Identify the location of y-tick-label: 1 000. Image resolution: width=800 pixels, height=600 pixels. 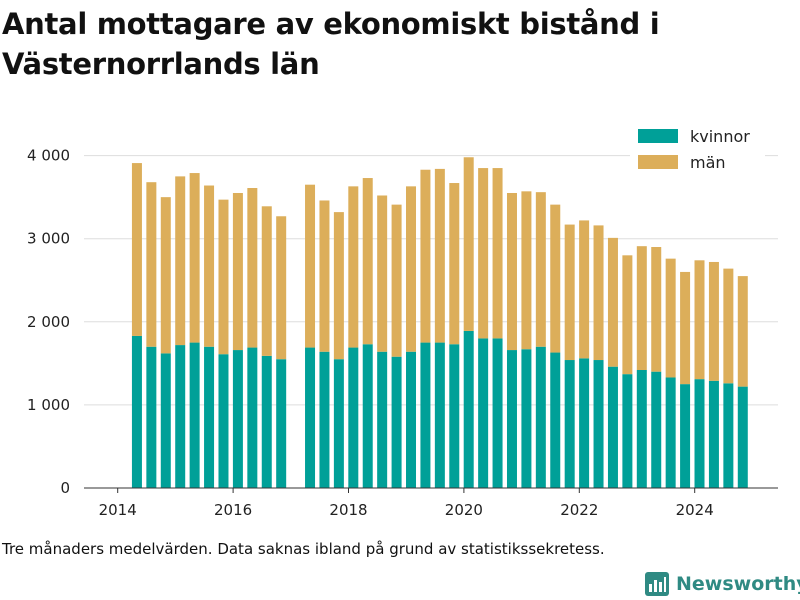
(48, 405).